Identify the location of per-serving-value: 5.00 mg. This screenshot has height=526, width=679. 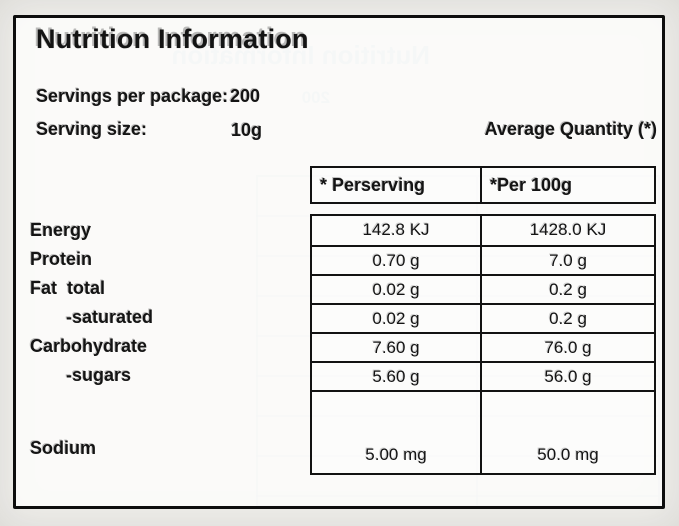
(397, 432).